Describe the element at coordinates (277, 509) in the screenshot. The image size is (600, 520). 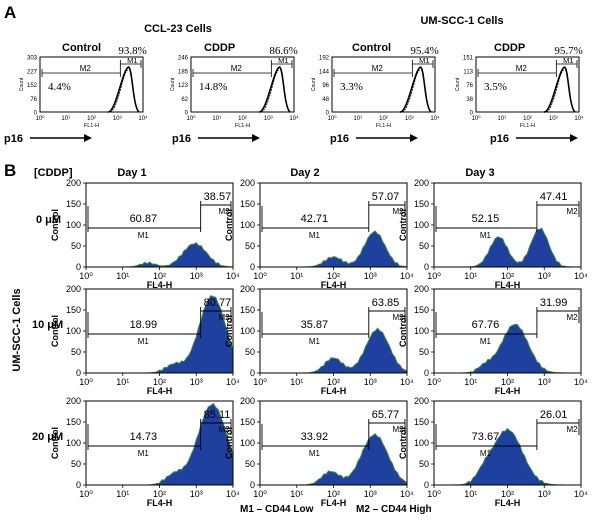
I see `legend-m1: M1 – CD44 Low` at that location.